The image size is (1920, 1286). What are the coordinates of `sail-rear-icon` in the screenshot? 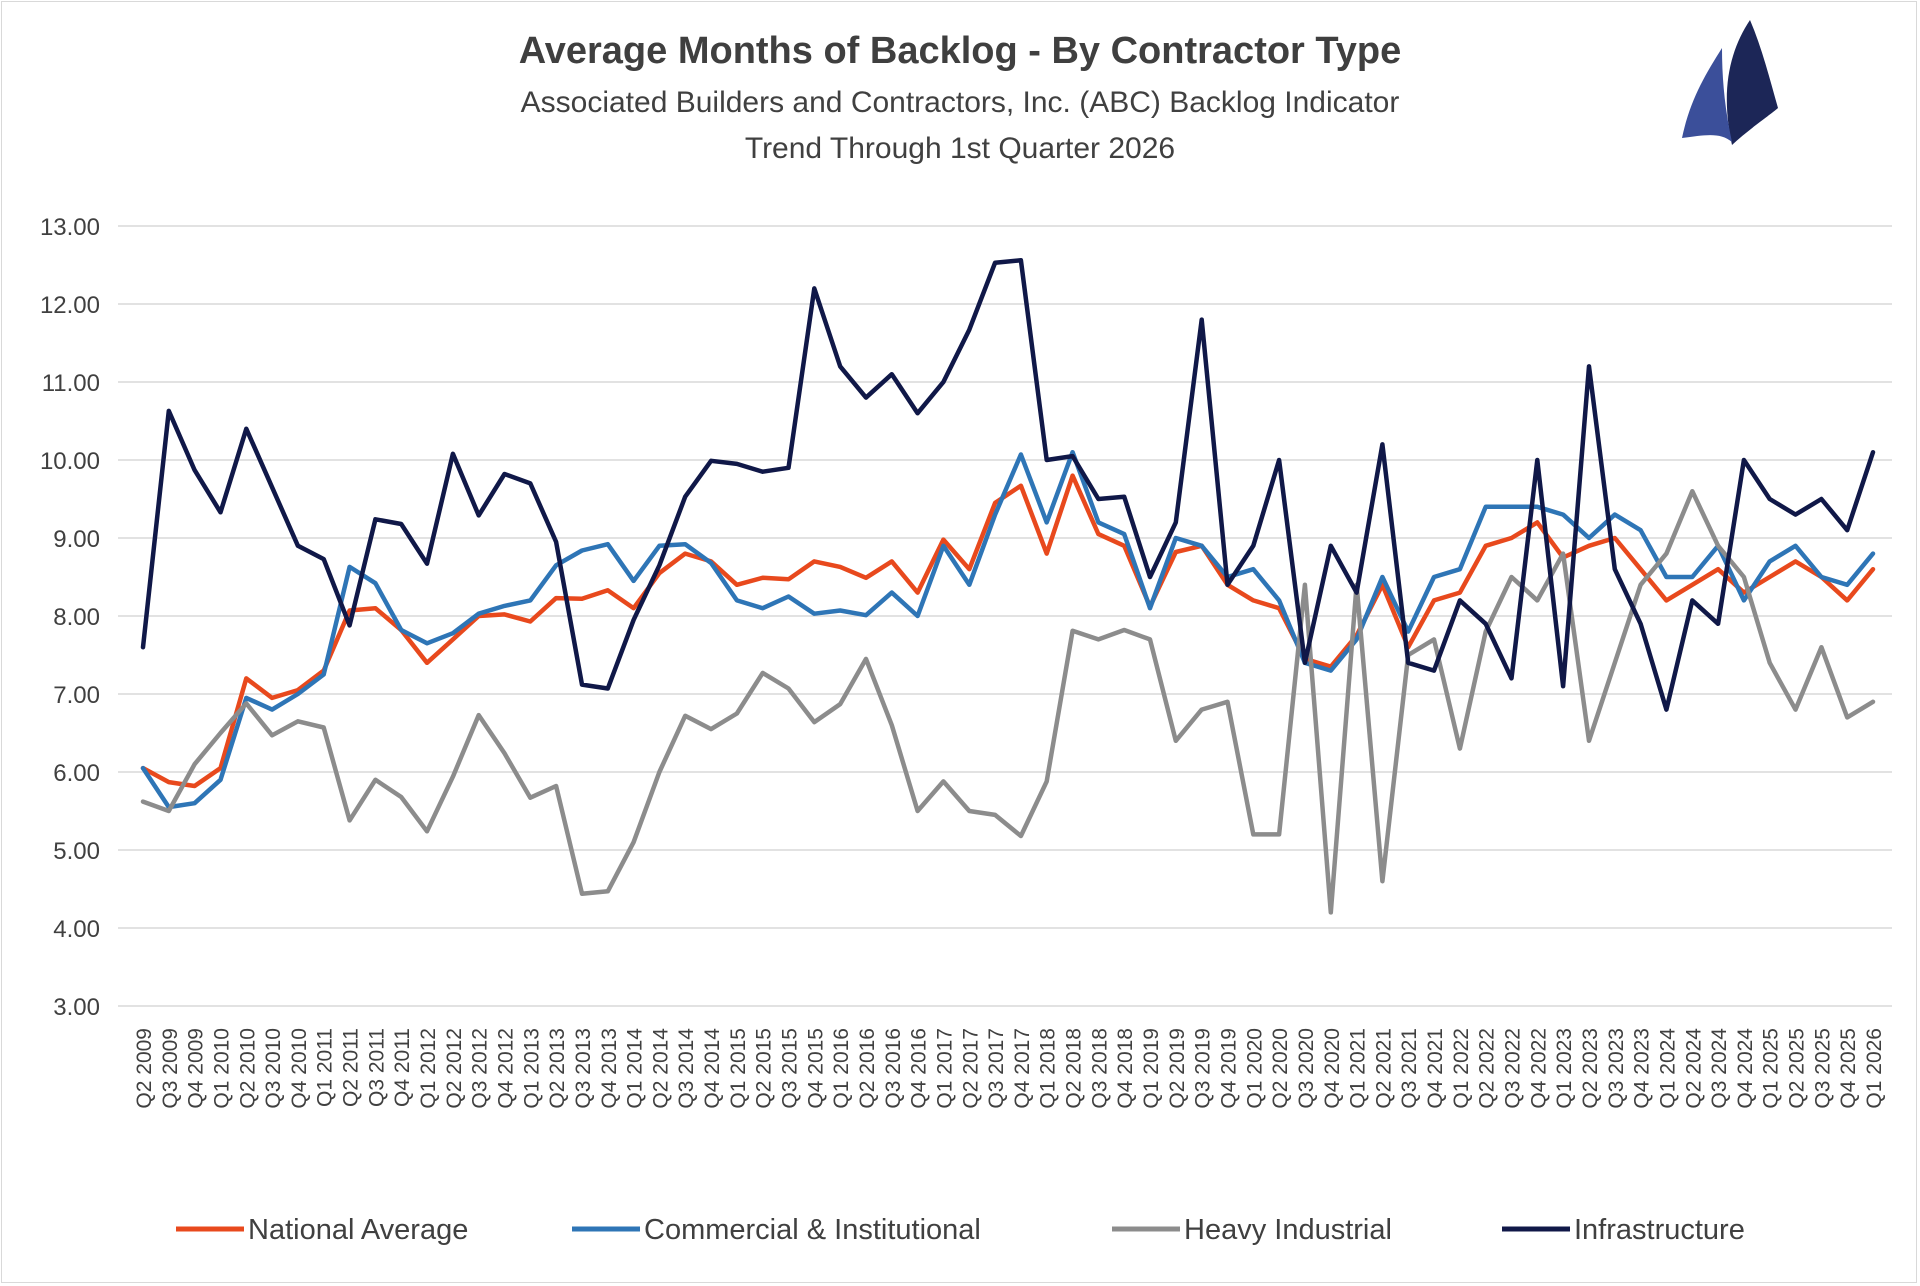 It's located at (1752, 82).